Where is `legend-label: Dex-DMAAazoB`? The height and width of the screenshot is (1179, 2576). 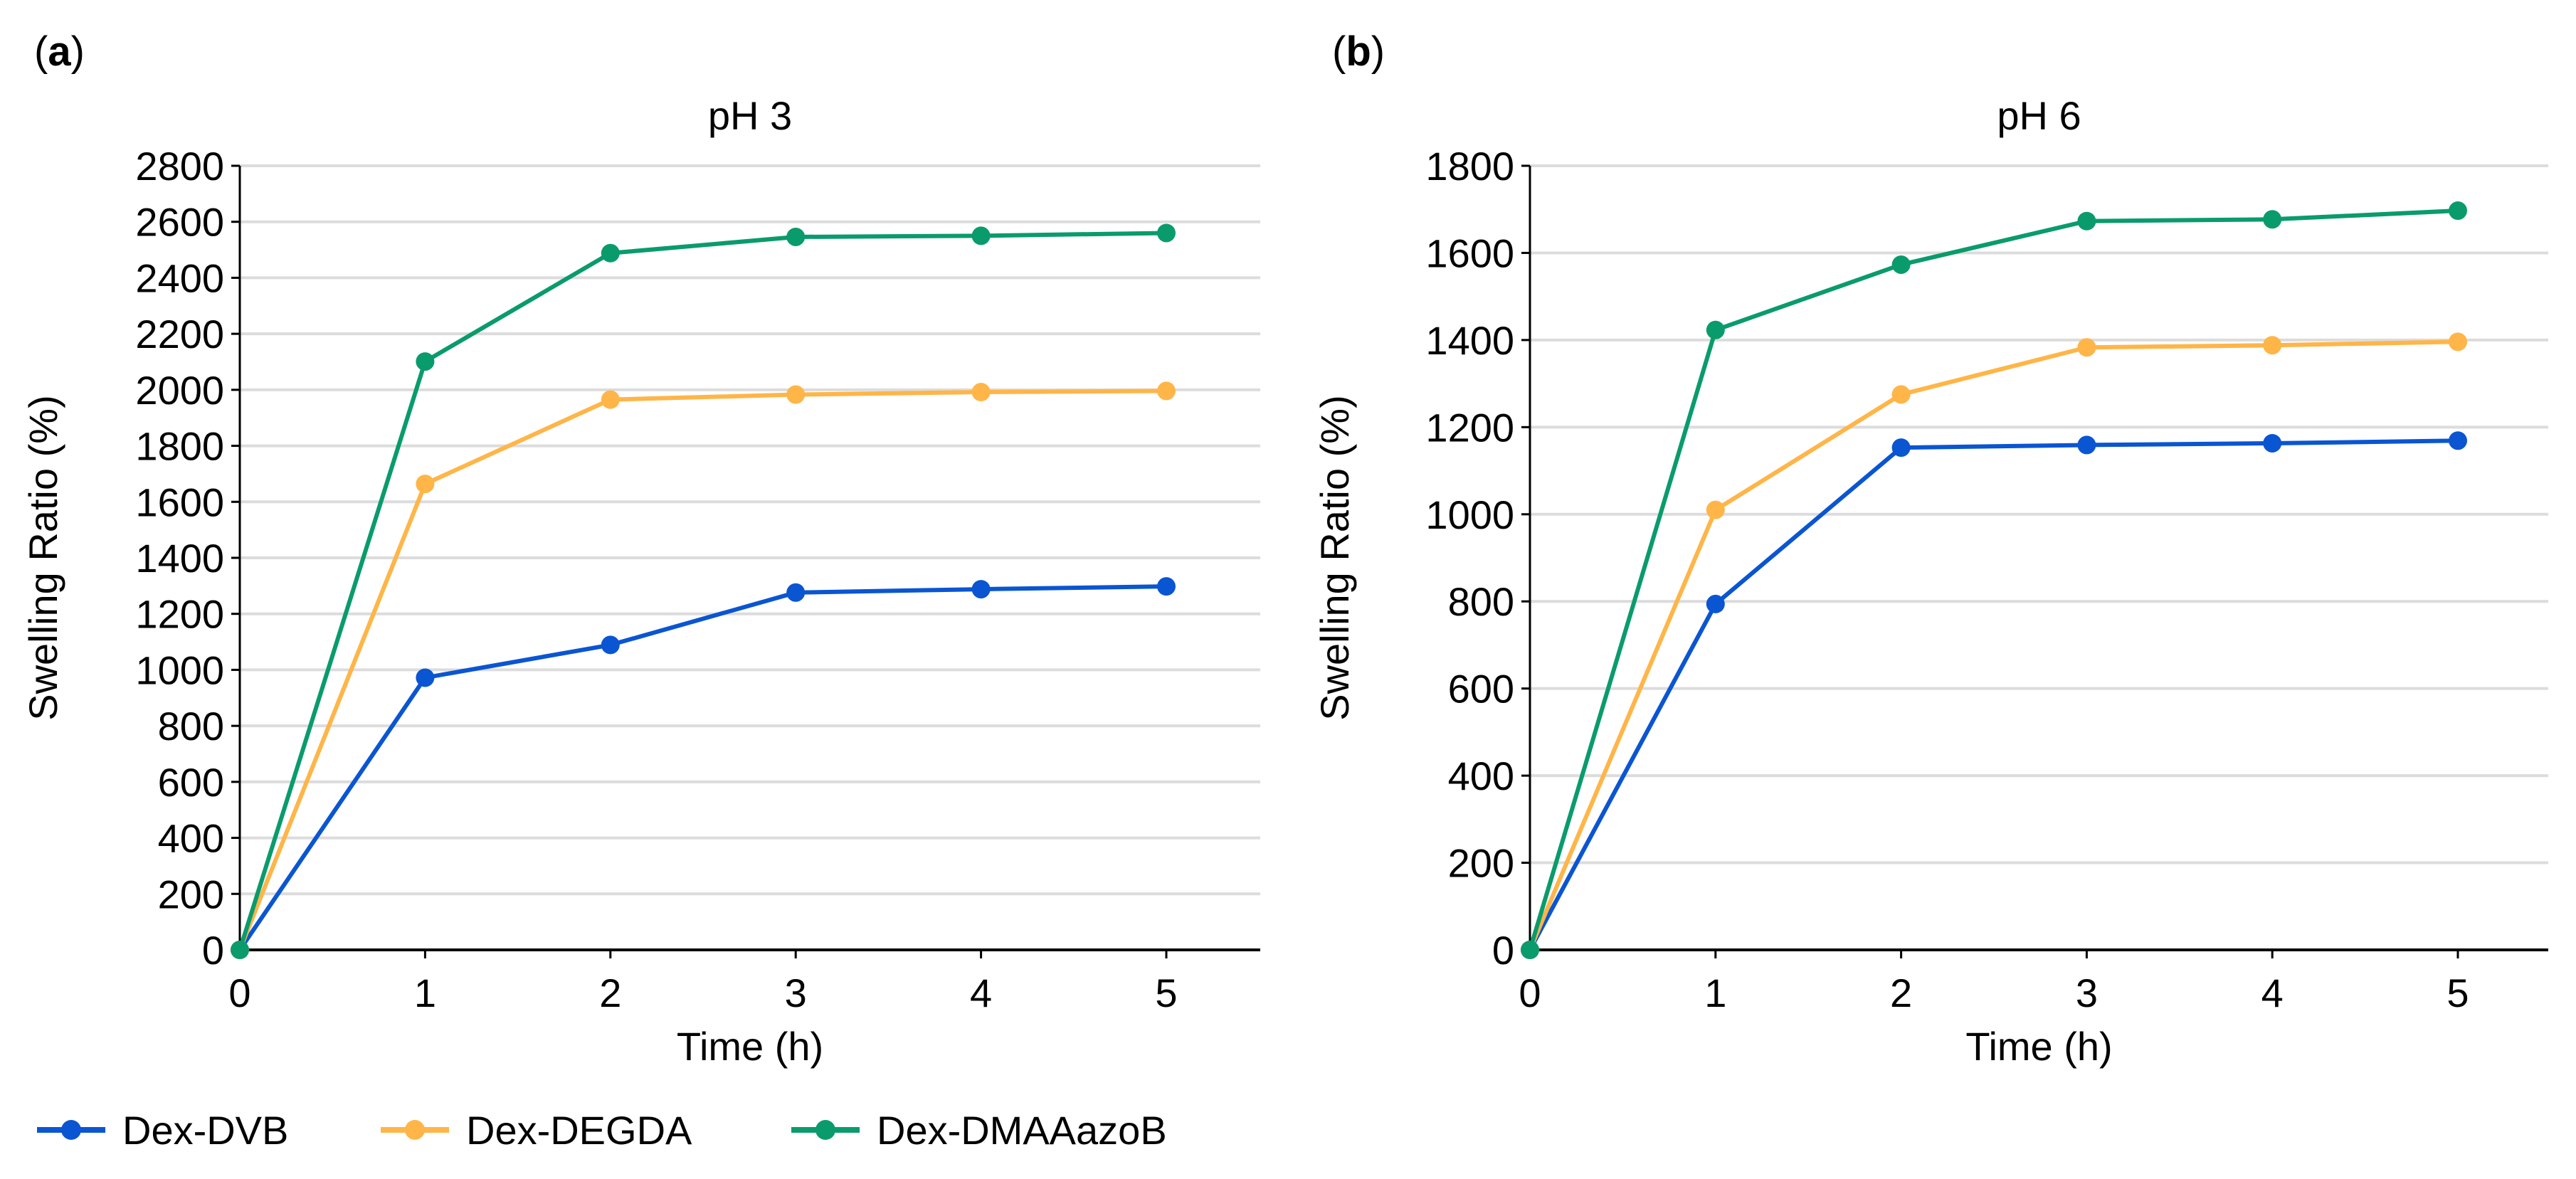 legend-label: Dex-DMAAazoB is located at coordinates (1022, 1130).